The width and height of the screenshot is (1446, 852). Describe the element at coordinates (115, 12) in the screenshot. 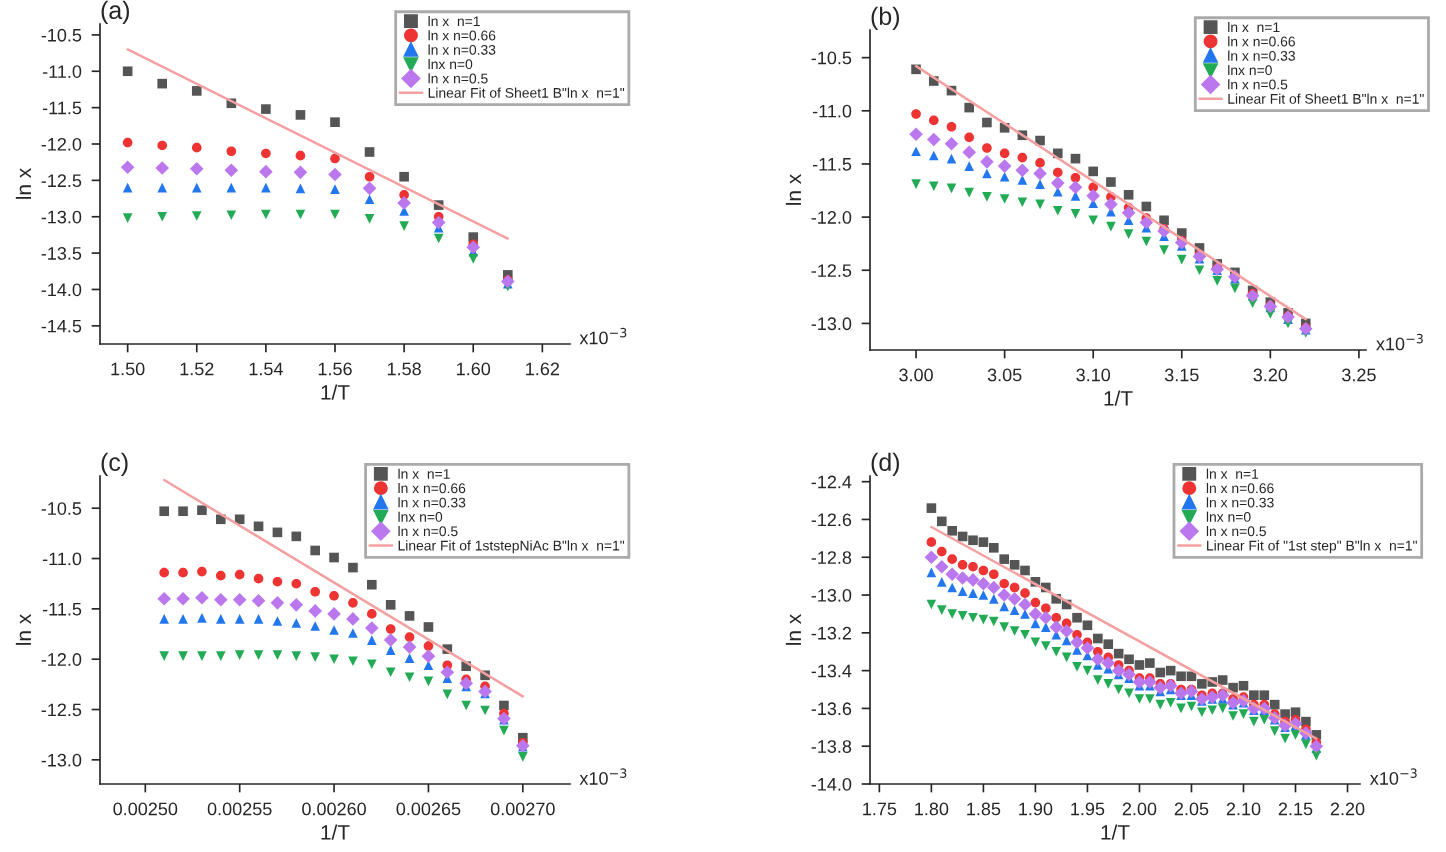

I see `chart-title: (a)` at that location.